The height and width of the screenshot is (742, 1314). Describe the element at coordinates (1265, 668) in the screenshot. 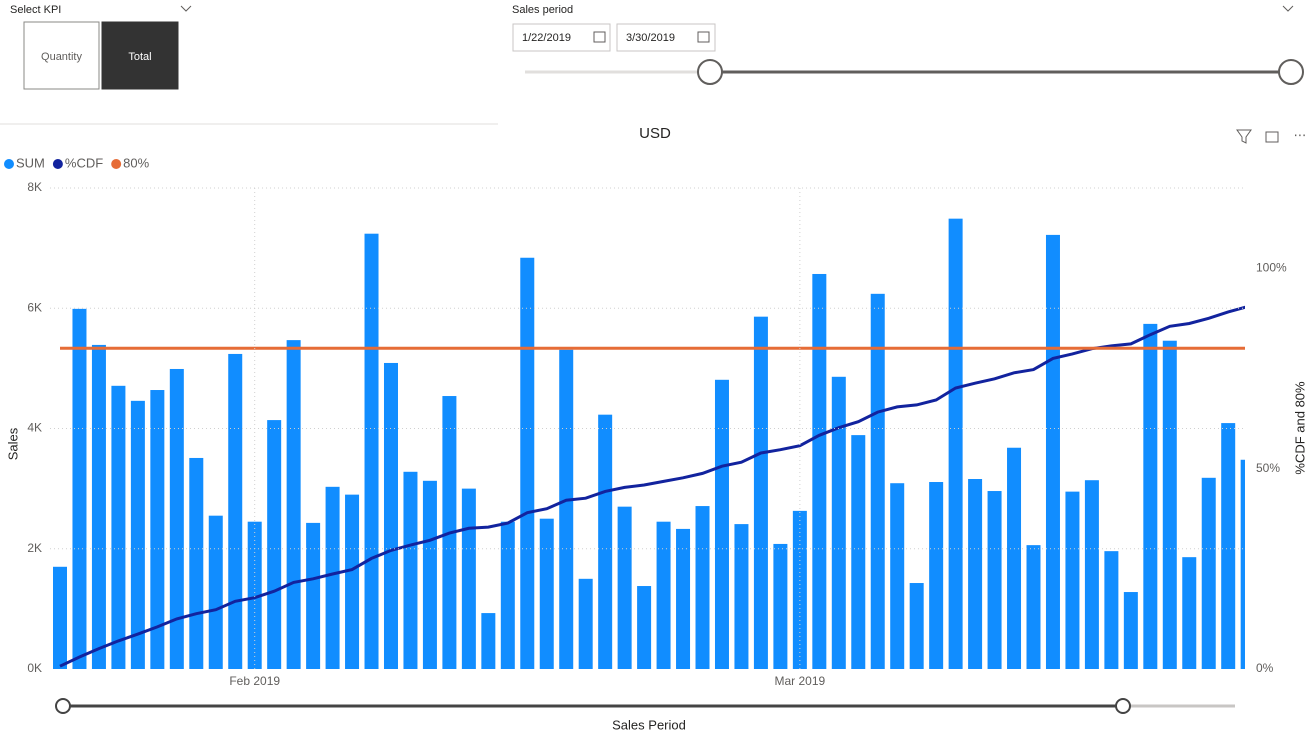

I see `y2-tick-label: 0%` at that location.